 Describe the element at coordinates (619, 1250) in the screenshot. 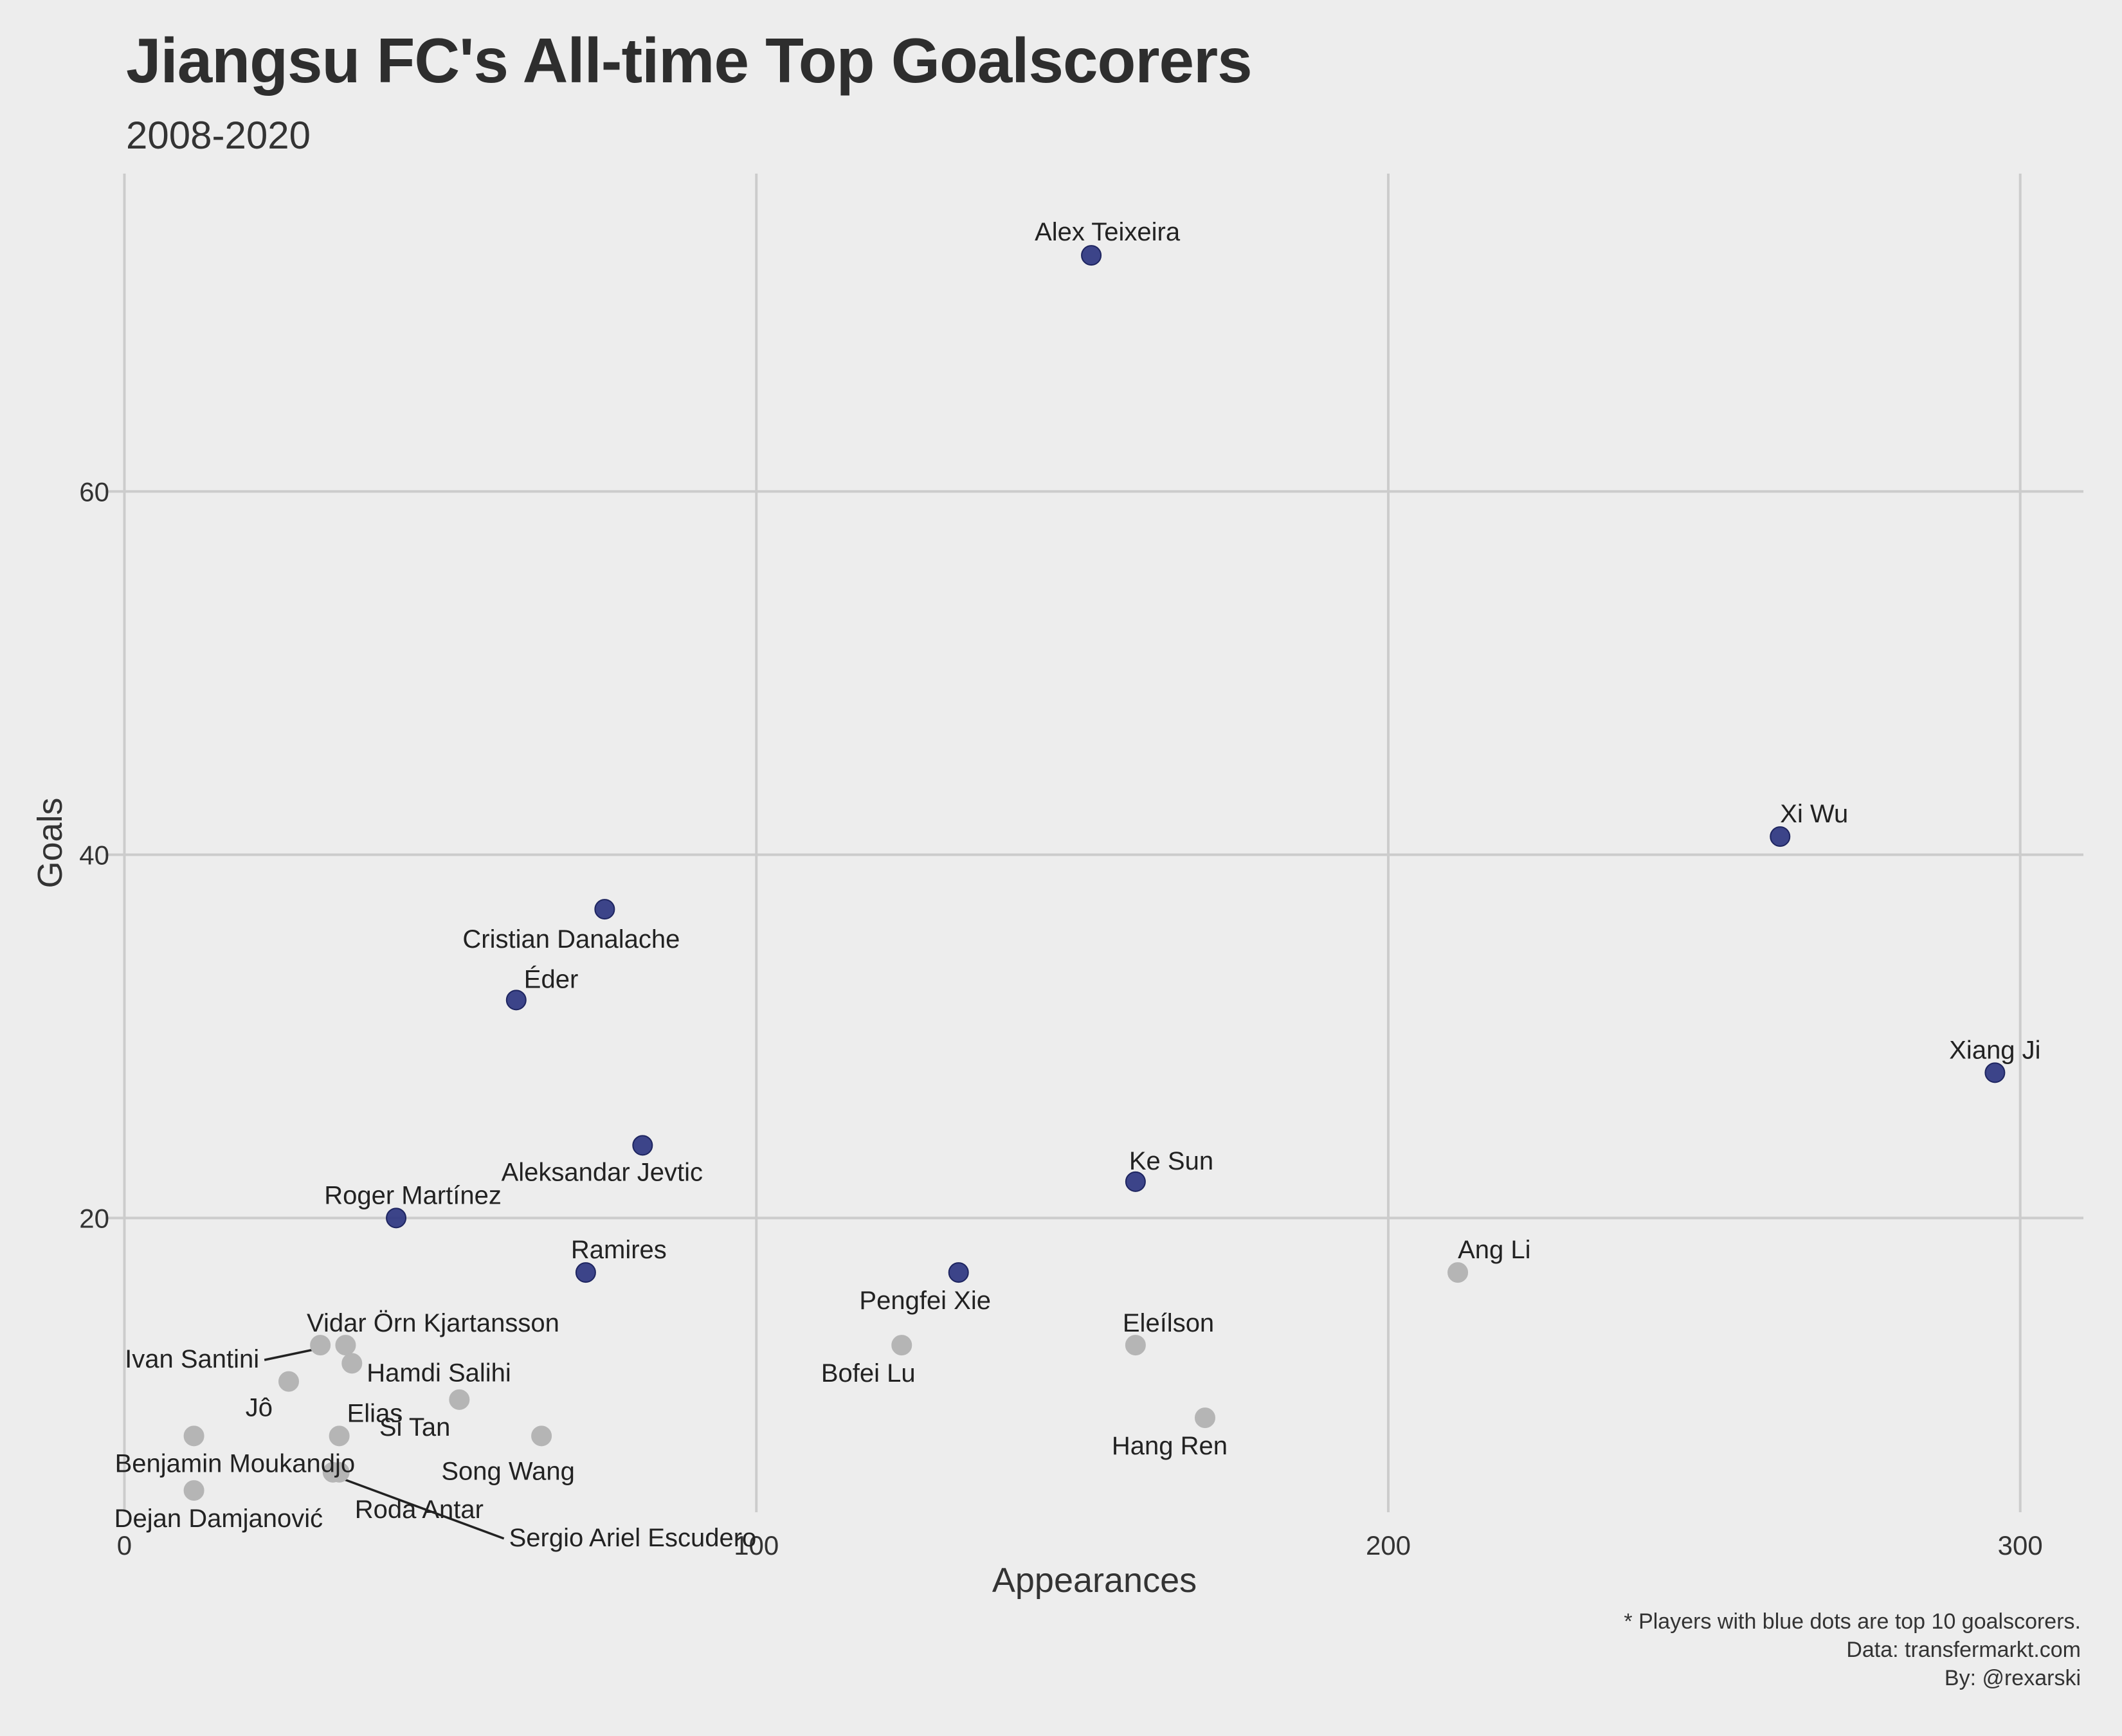

I see `point-label: Ramires` at that location.